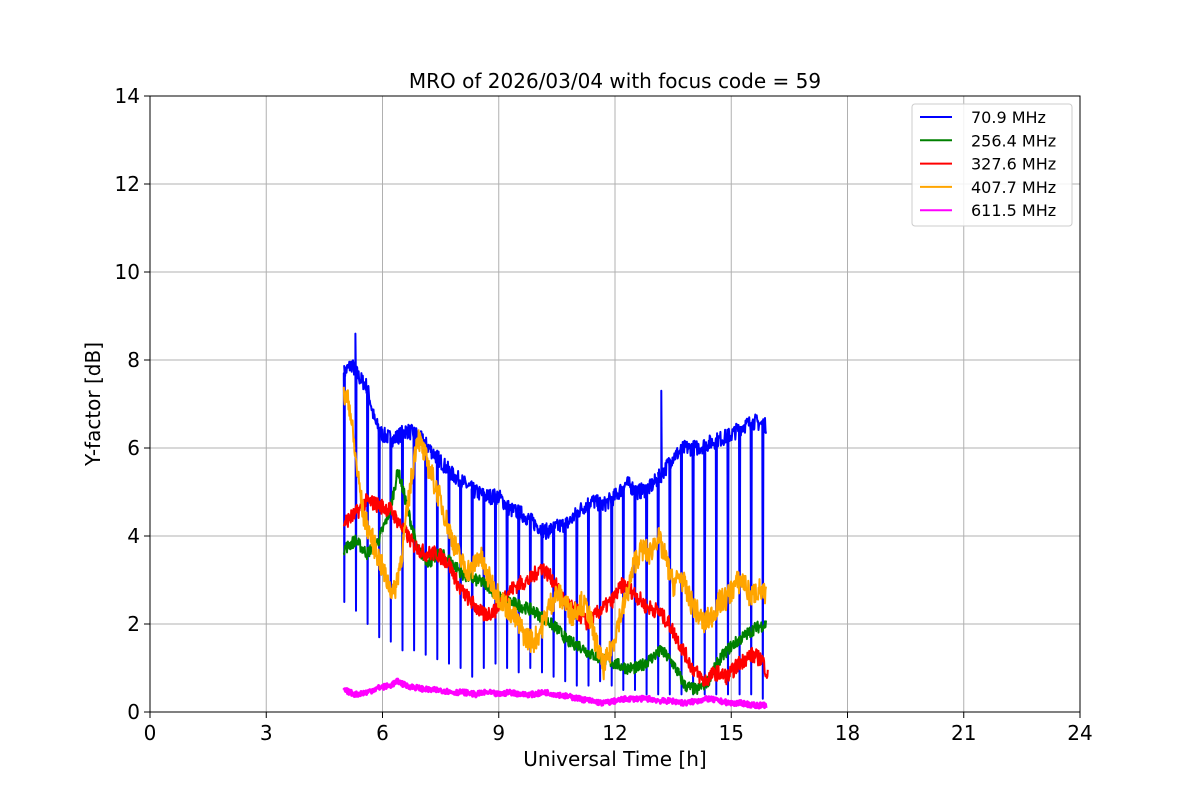  Describe the element at coordinates (1013, 140) in the screenshot. I see `legend-label-1: 256.4 MHz` at that location.